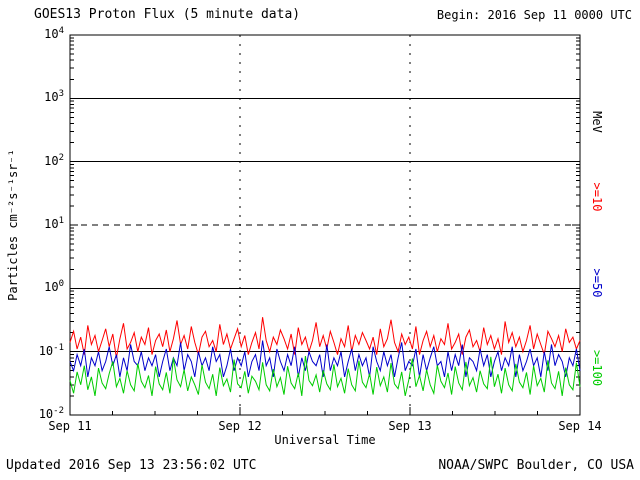 This screenshot has height=480, width=640. I want to click on y-tick-label: 10², so click(54, 160).